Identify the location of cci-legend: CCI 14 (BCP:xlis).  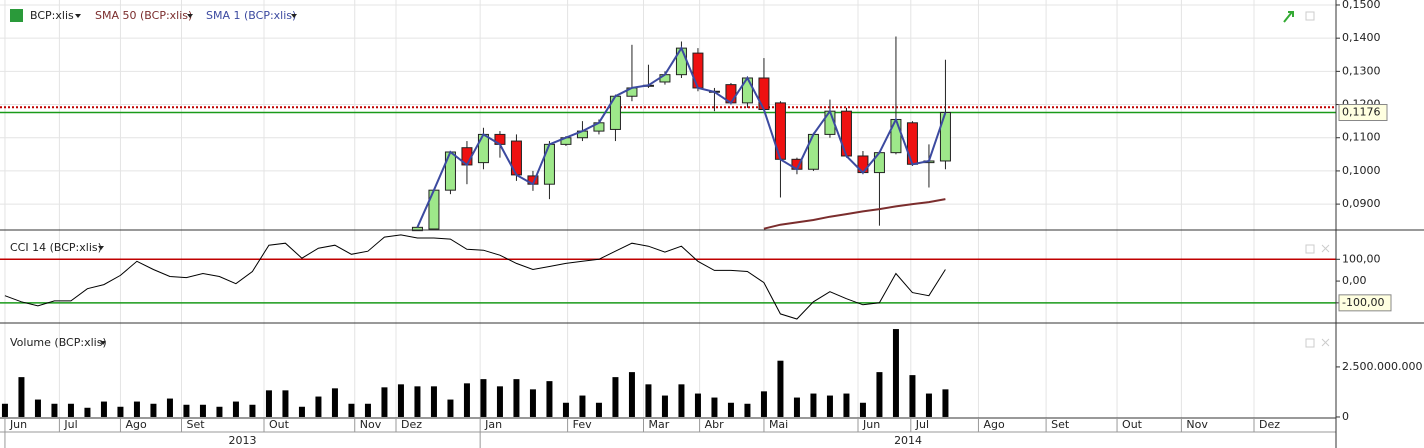
(56, 247).